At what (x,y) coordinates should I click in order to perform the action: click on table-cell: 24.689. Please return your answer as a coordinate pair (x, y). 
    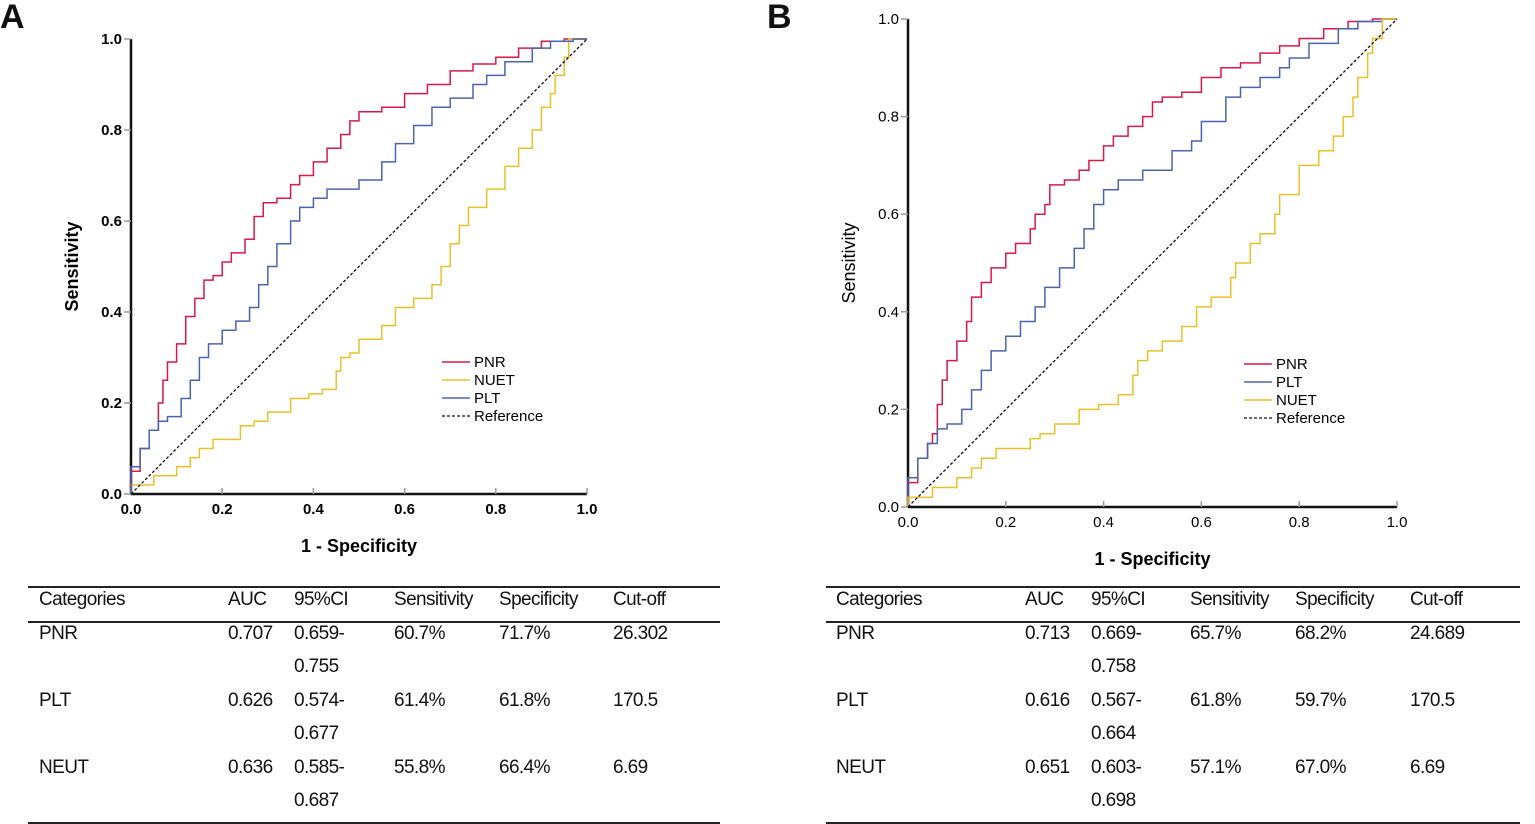
    Looking at the image, I should click on (1437, 633).